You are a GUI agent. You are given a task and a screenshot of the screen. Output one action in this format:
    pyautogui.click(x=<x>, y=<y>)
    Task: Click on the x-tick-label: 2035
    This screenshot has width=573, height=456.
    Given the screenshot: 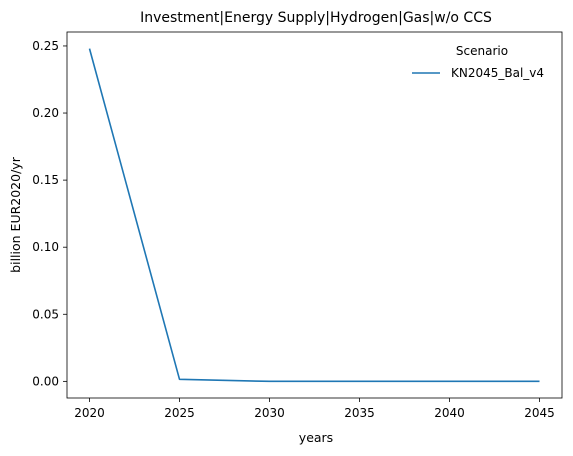 What is the action you would take?
    pyautogui.click(x=359, y=413)
    